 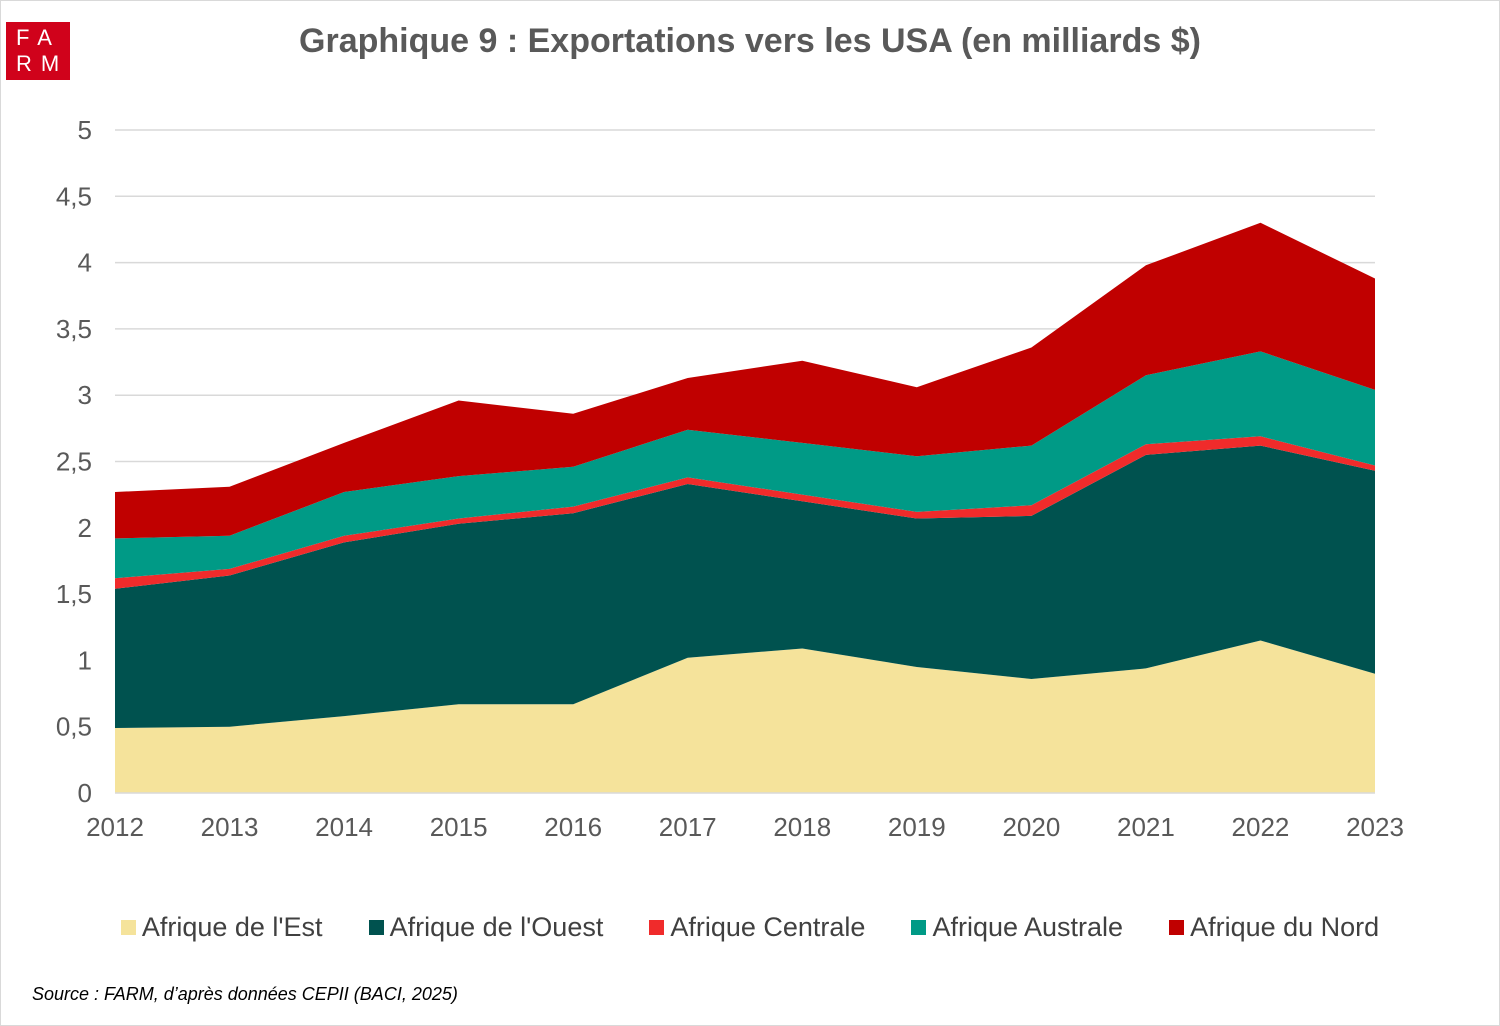 I want to click on x-tick-label: 2021, so click(x=1146, y=827).